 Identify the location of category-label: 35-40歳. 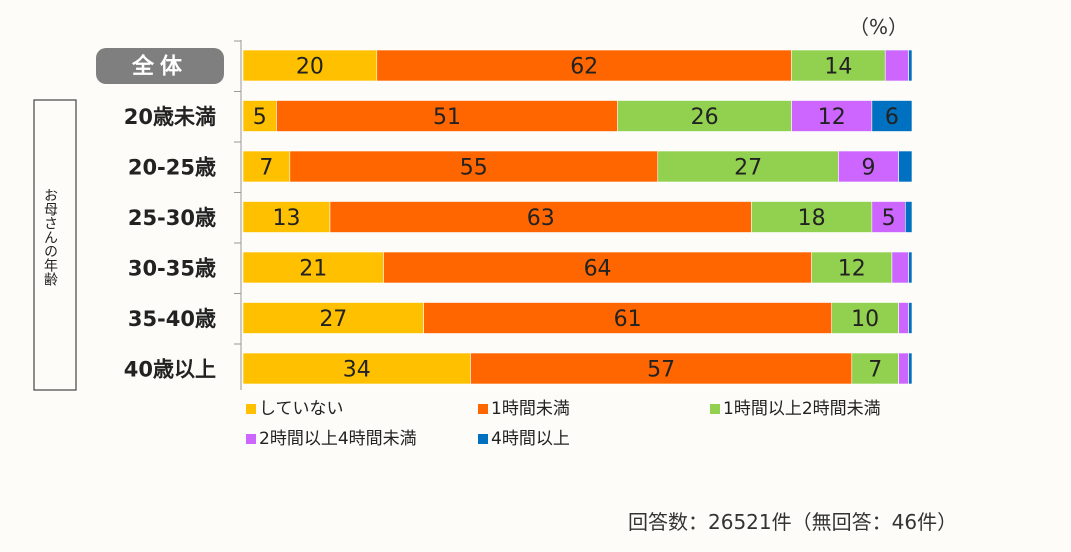
(172, 319).